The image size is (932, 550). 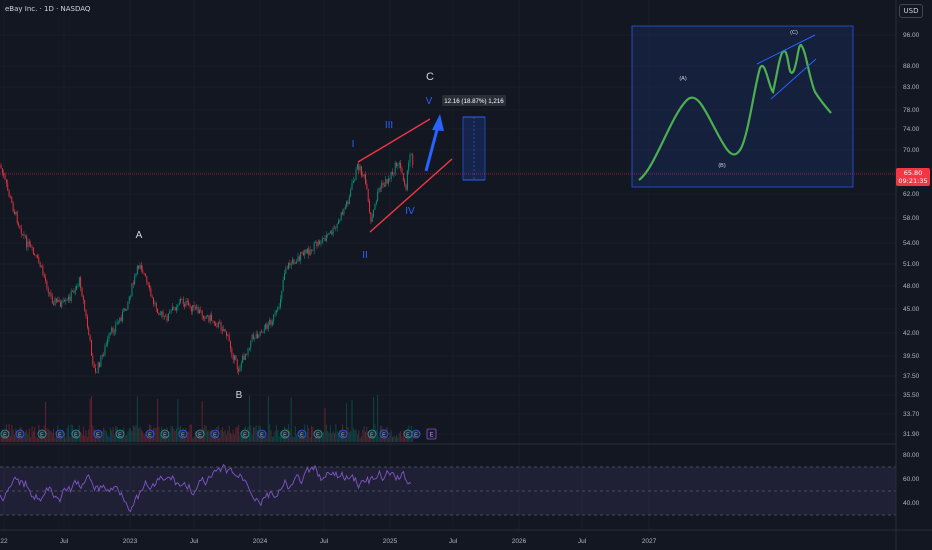 I want to click on current-price-tag: 65.80 09:21:35, so click(x=913, y=177).